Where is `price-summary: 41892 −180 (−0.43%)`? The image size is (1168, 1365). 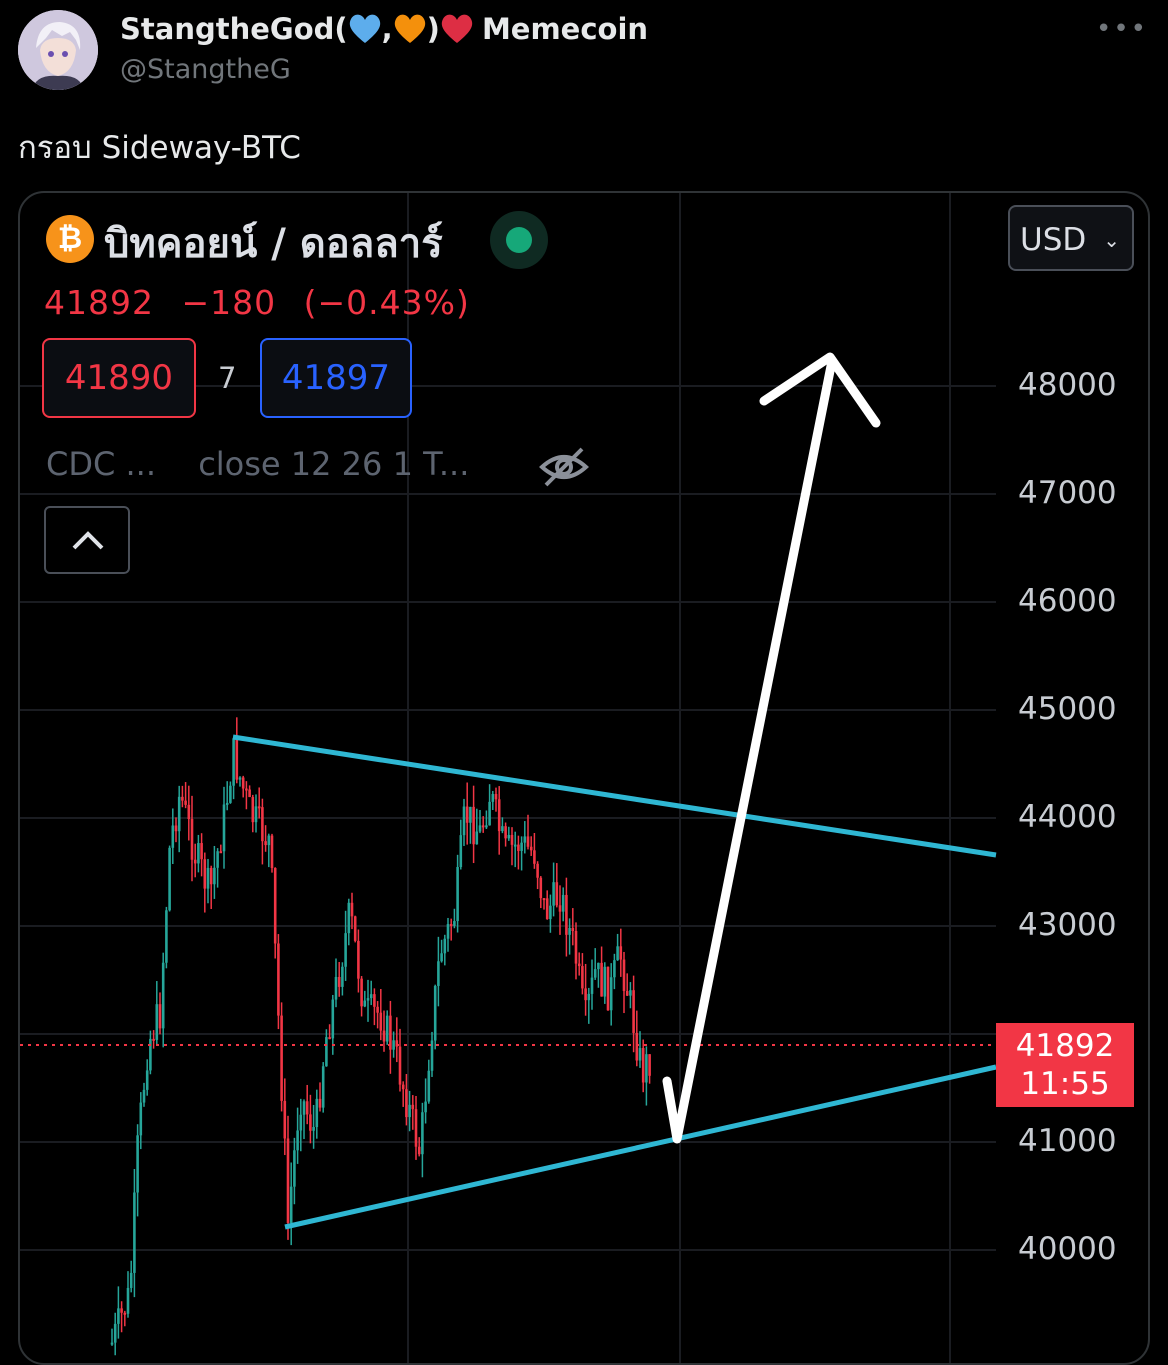 price-summary: 41892 −180 (−0.43%) is located at coordinates (265, 302).